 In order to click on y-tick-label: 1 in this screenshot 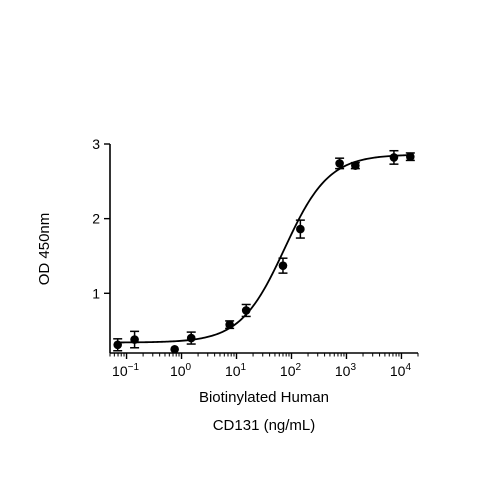, I will do `click(96, 293)`.